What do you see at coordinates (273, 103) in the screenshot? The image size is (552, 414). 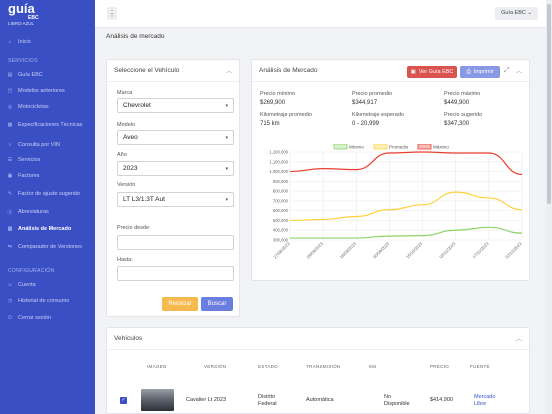 I see `stat-value: $269,900` at bounding box center [273, 103].